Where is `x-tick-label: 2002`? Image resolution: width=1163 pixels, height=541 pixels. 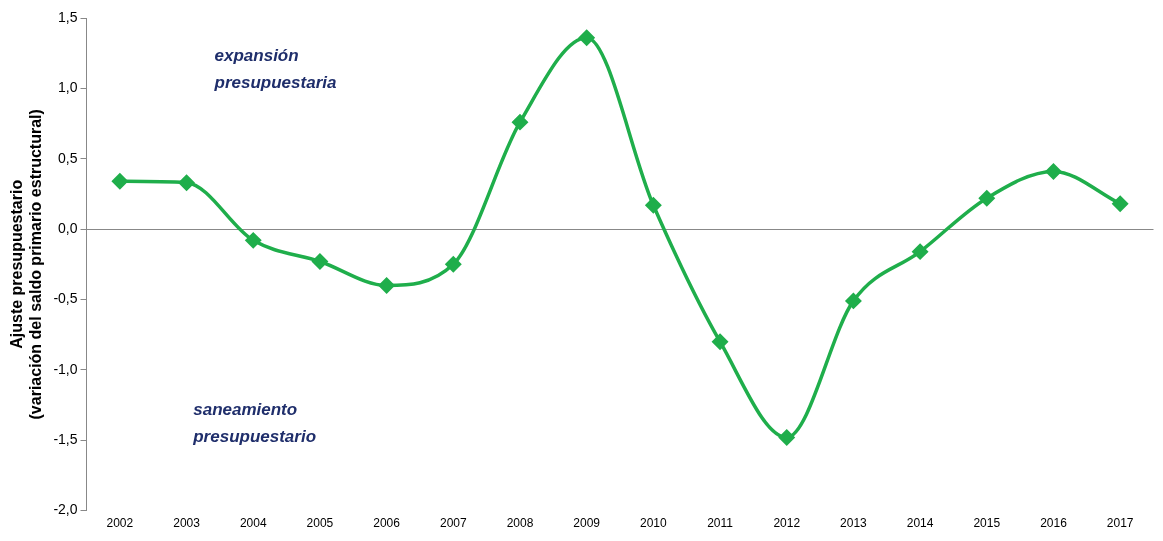 x-tick-label: 2002 is located at coordinates (120, 523).